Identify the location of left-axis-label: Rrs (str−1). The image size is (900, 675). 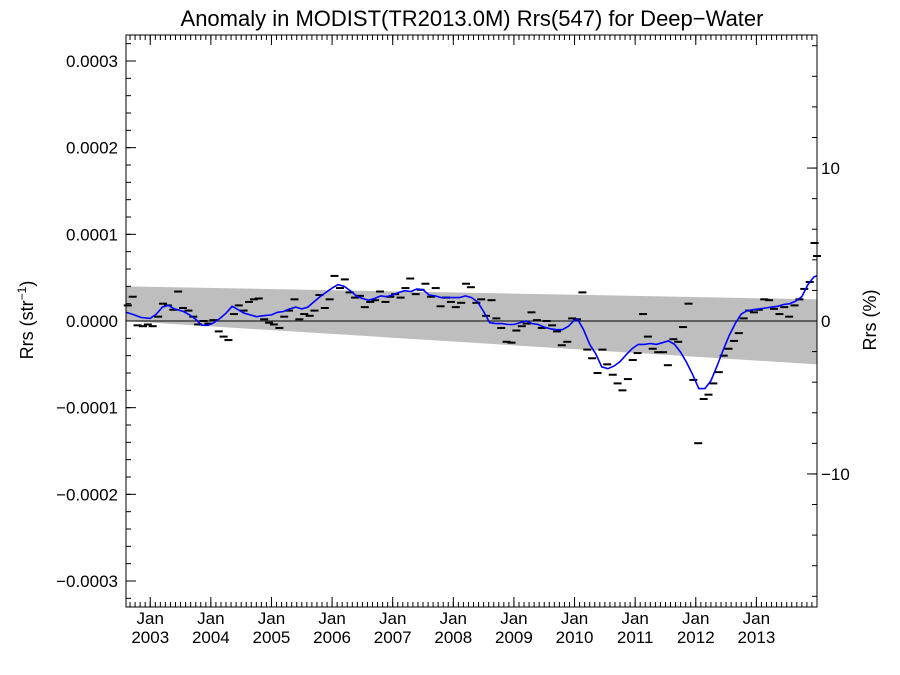
(26, 320).